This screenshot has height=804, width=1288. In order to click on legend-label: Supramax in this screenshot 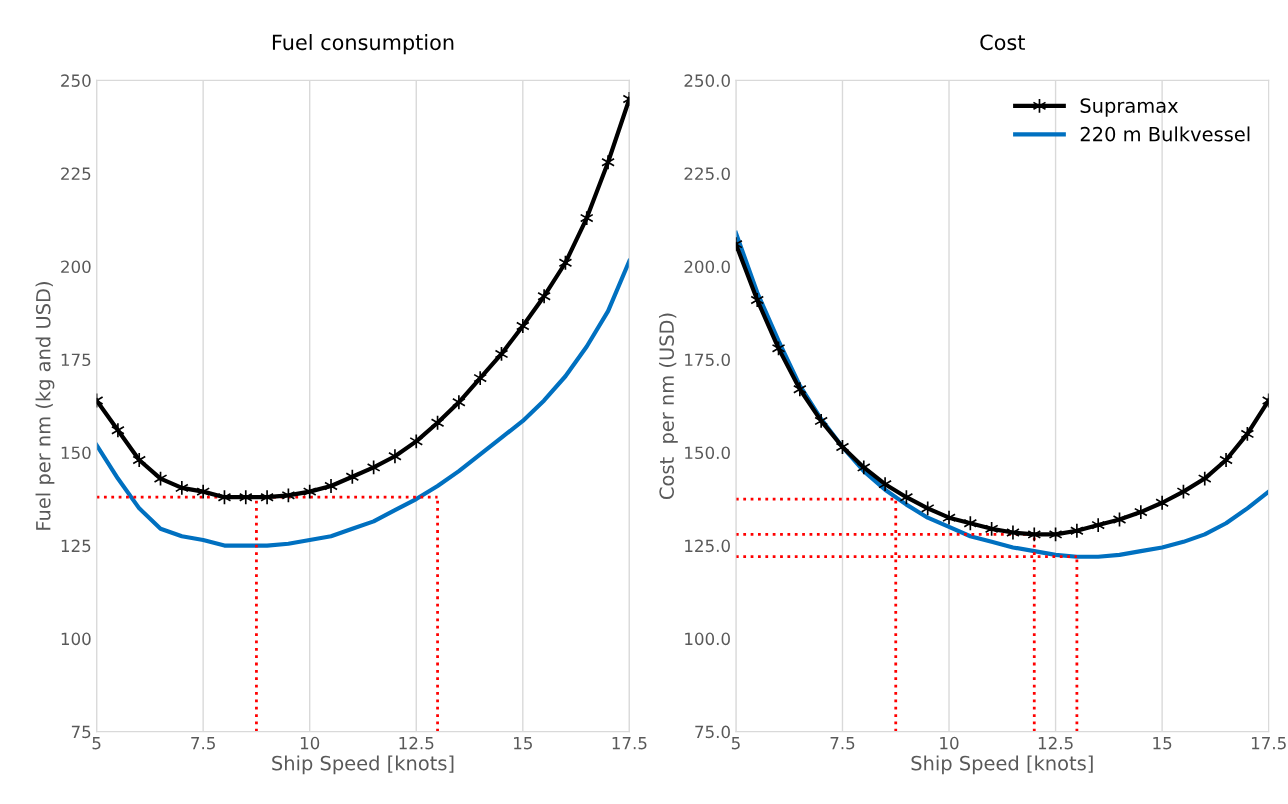, I will do `click(1129, 107)`.